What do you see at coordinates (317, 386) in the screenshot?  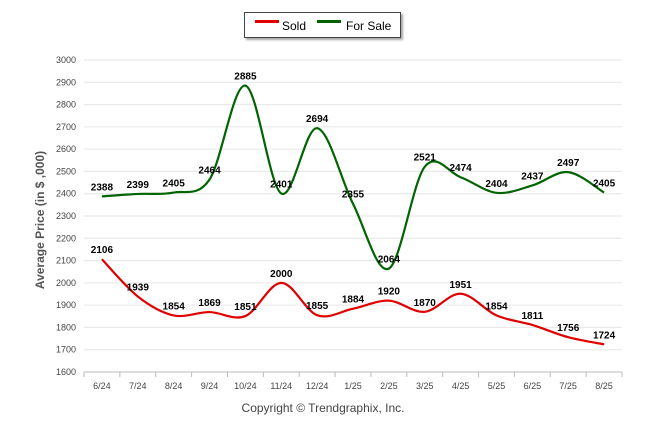 I see `x-tick-label: 12/24` at bounding box center [317, 386].